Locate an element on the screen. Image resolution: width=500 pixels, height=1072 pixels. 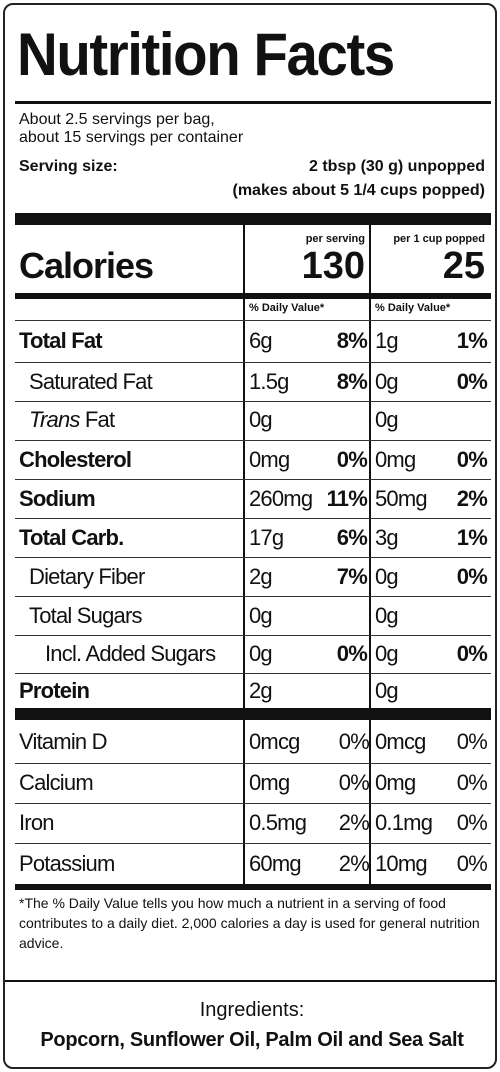
daily-value-heading-1: % Daily Value* is located at coordinates (287, 308).